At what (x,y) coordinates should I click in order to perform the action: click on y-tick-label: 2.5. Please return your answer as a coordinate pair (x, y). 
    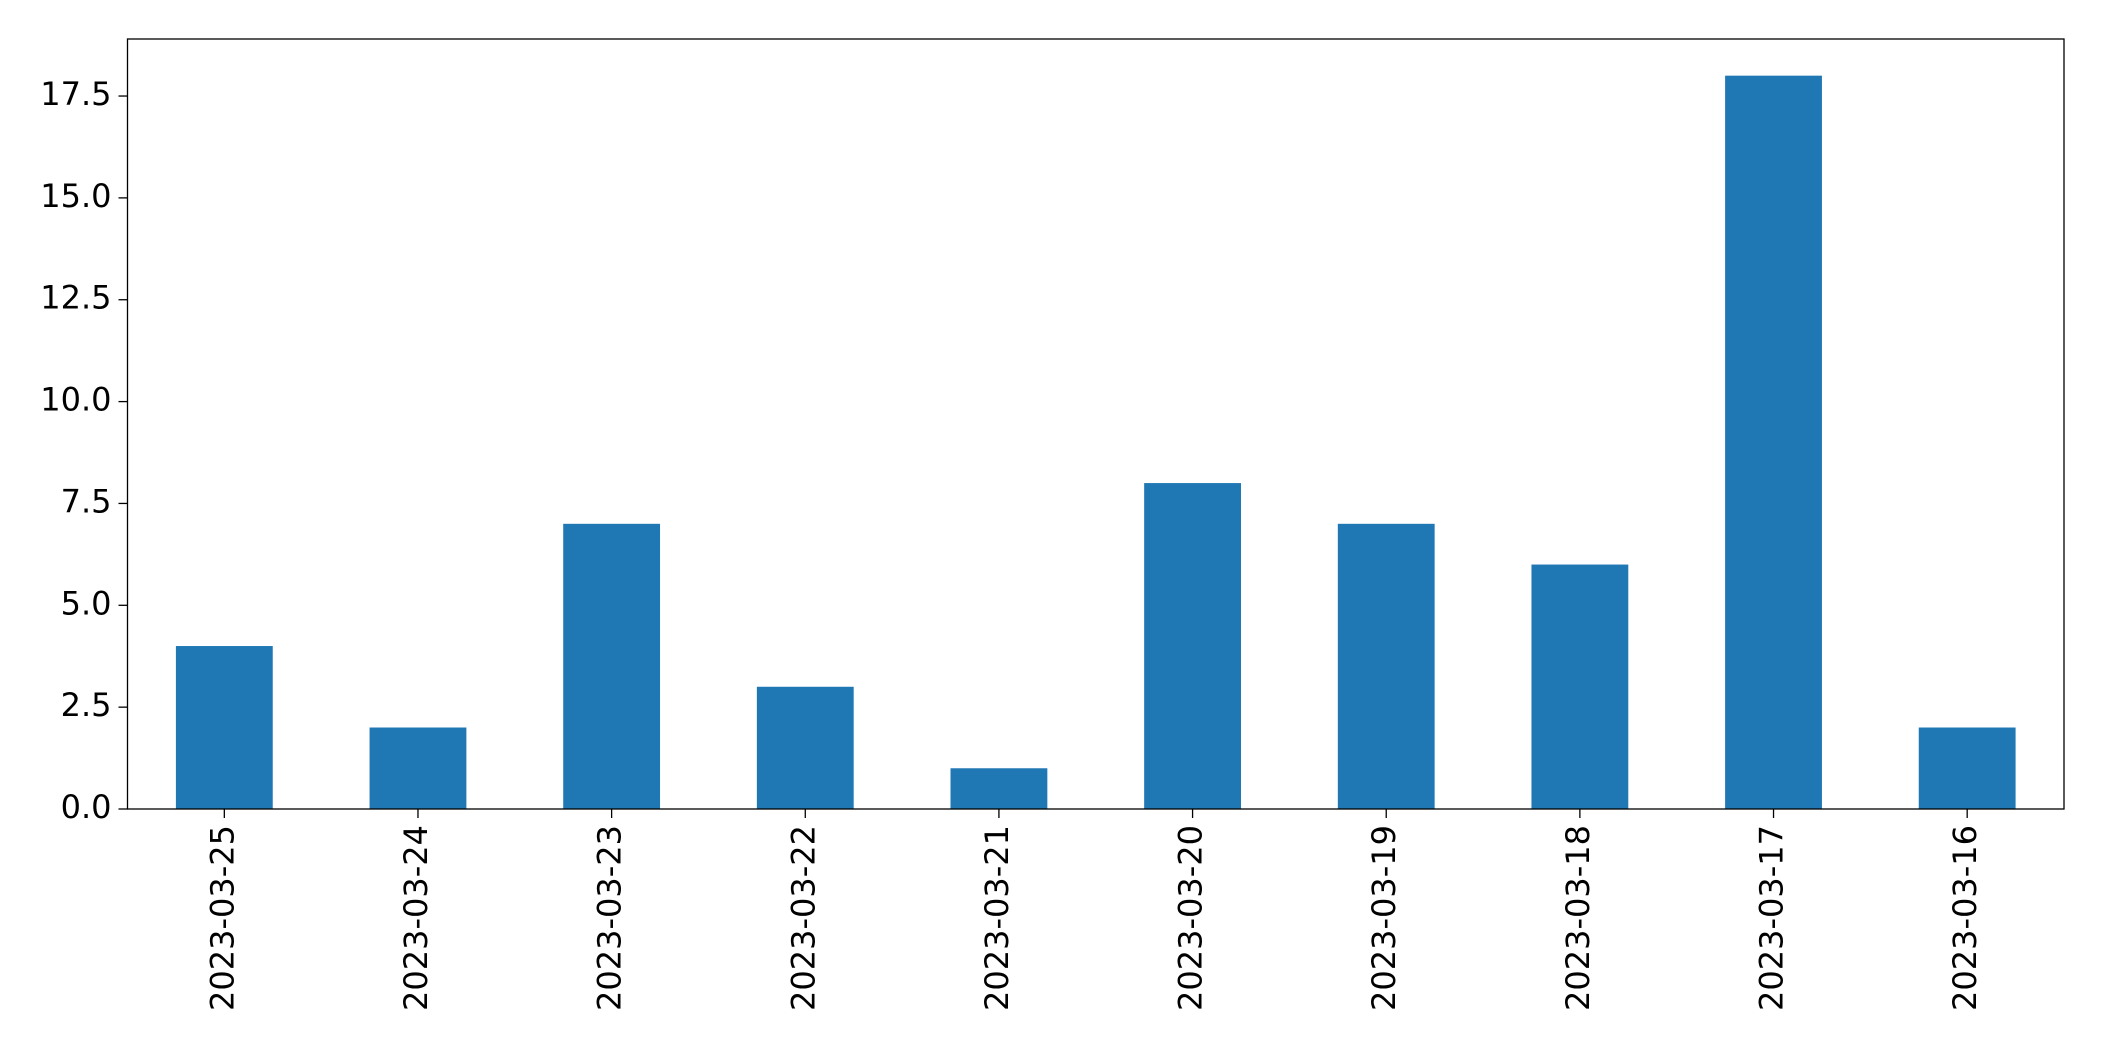
    Looking at the image, I should click on (86, 705).